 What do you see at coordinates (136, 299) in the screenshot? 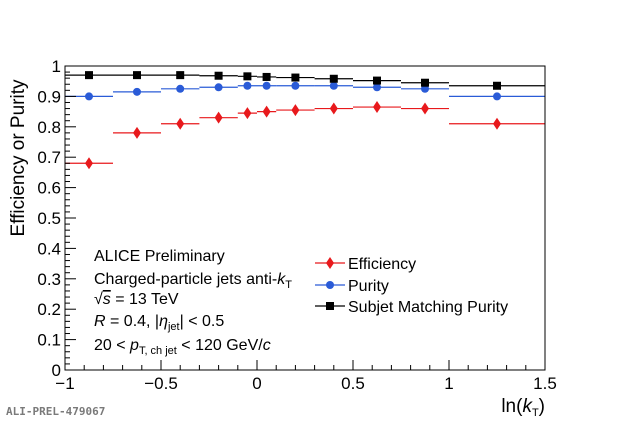
I see `info-line-energy: √s = 13 TeV` at bounding box center [136, 299].